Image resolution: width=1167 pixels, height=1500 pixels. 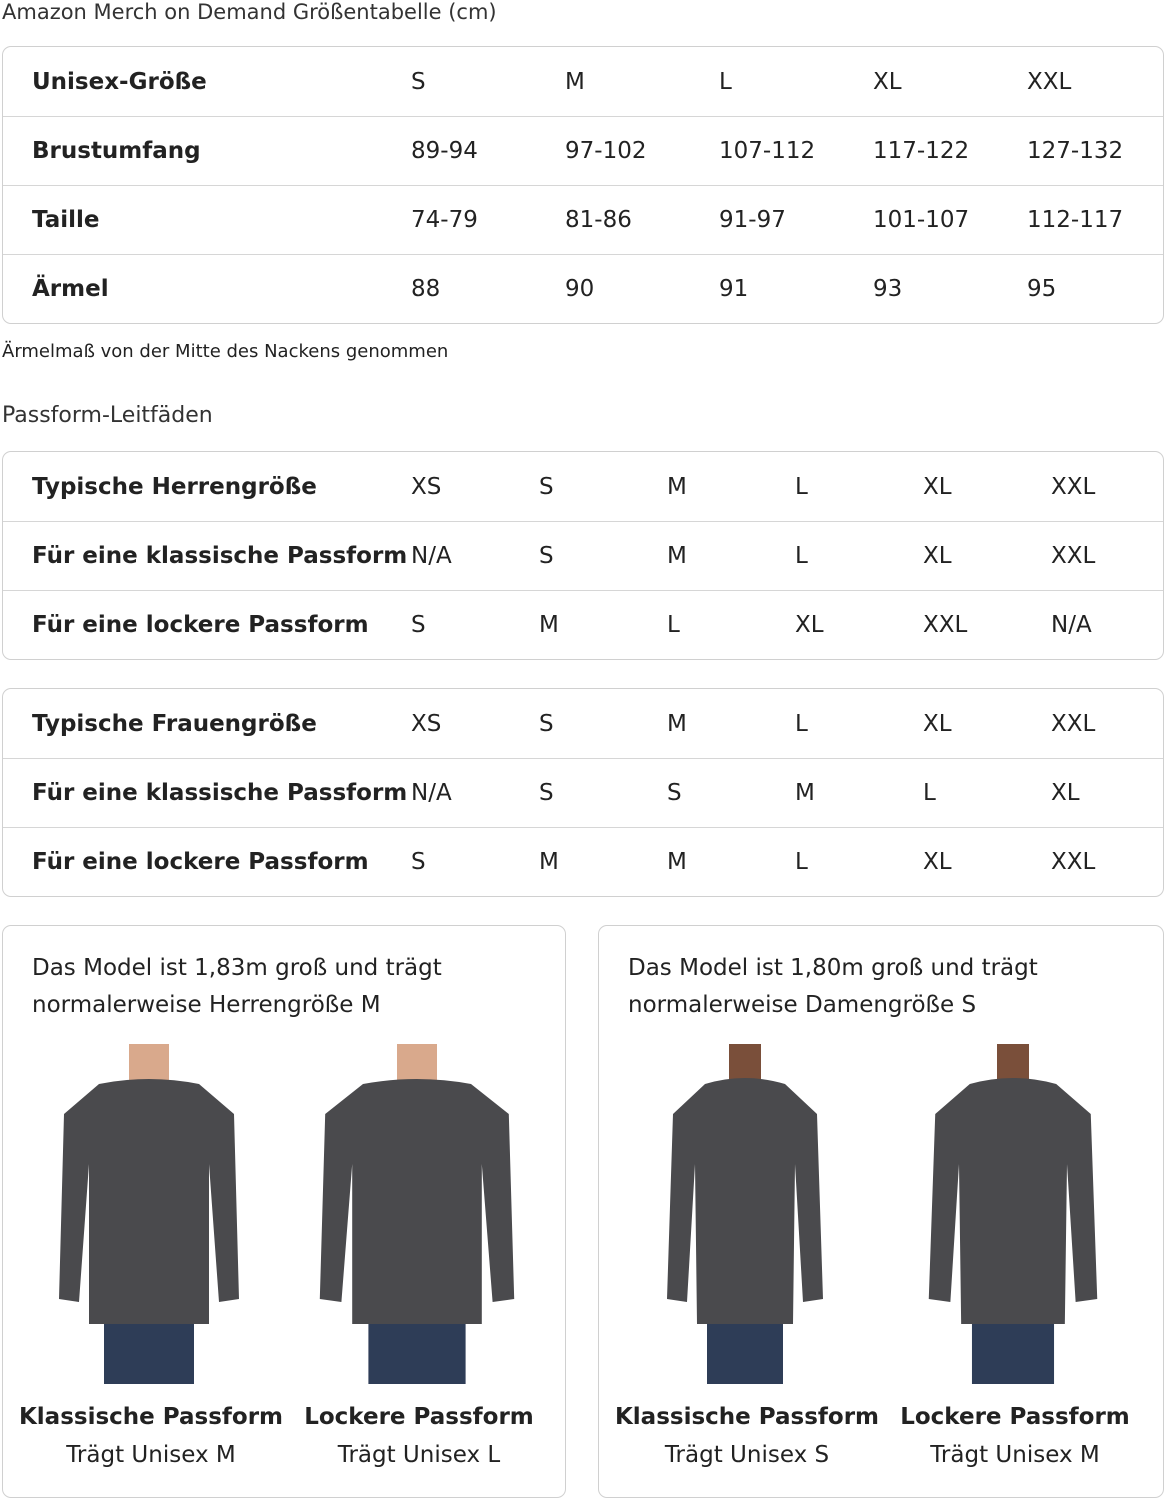 I want to click on table-row: Typische Frauengröße XS S M L XL XXL, so click(x=583, y=723).